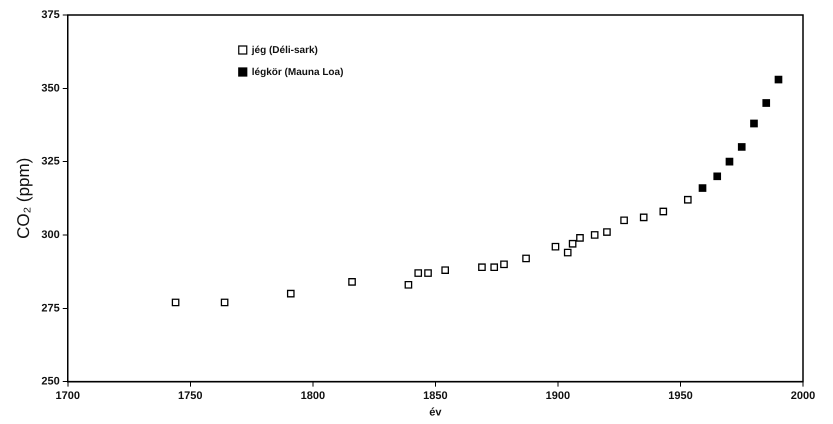 This screenshot has width=833, height=424. Describe the element at coordinates (50, 162) in the screenshot. I see `y-tick-label: 325` at that location.